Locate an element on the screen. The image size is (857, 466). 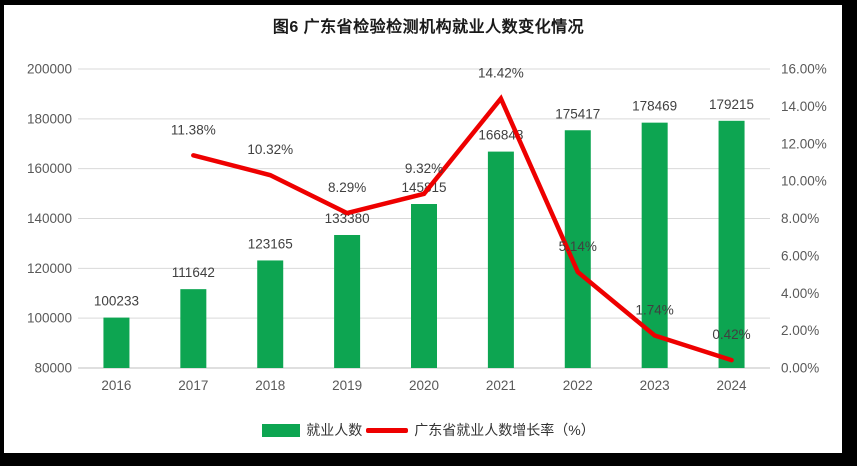
bar-2021 is located at coordinates (500, 259).